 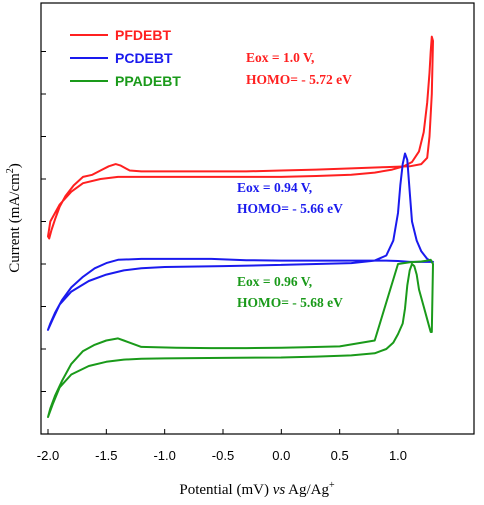 I want to click on x-axis-title: Potential (mV) vs Ag/Ag+, so click(x=257, y=489).